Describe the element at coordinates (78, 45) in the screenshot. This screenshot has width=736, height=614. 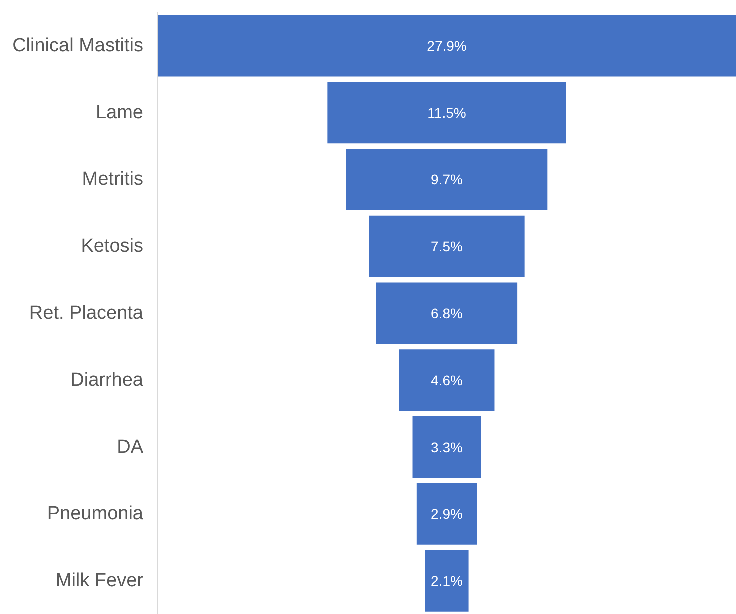
I see `category-label: Clinical Mastitis` at that location.